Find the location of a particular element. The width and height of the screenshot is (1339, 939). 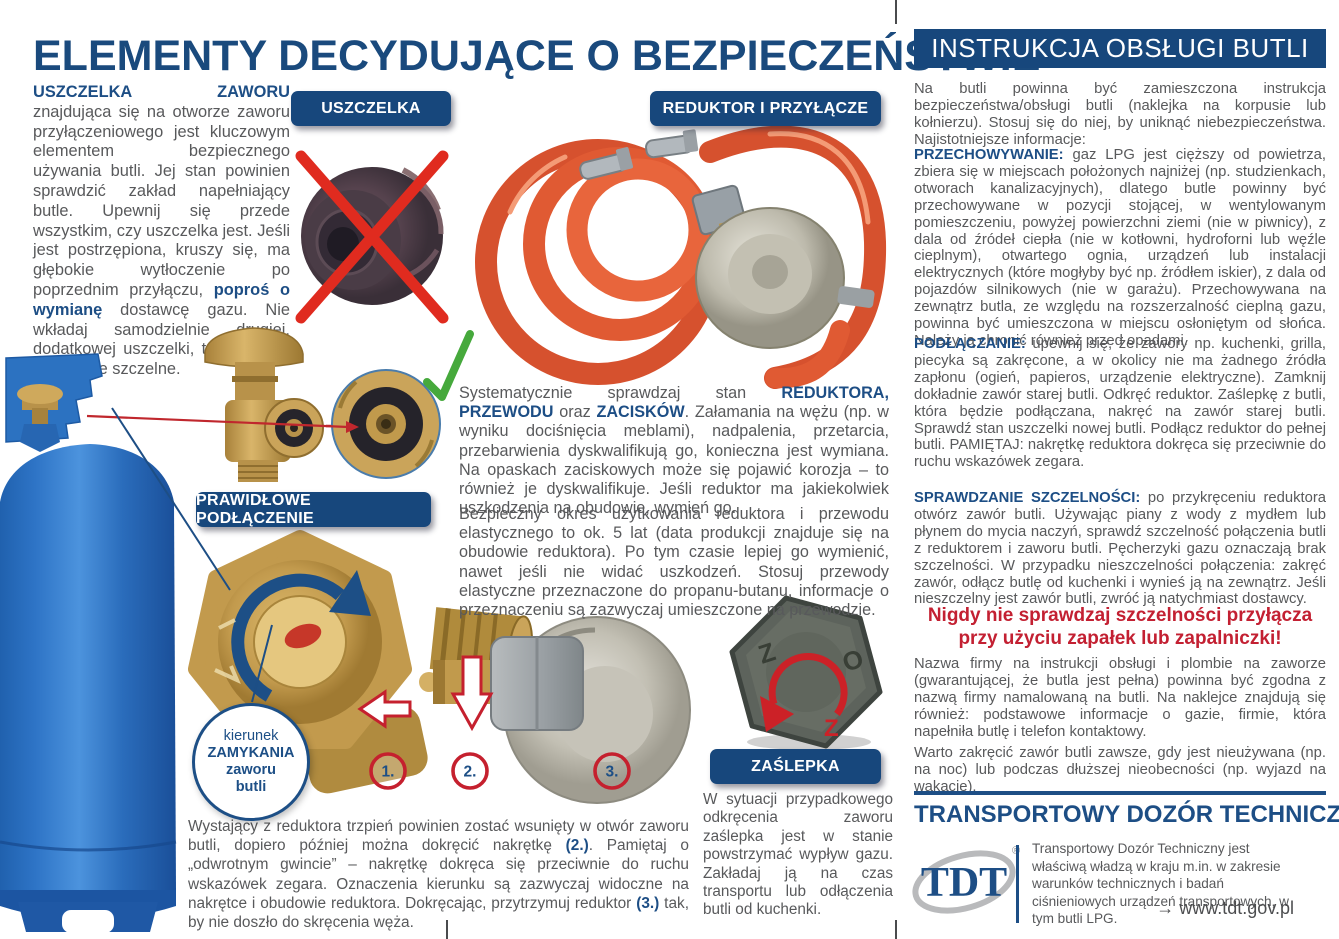

tdt-logo-text: TDT is located at coordinates (964, 883).